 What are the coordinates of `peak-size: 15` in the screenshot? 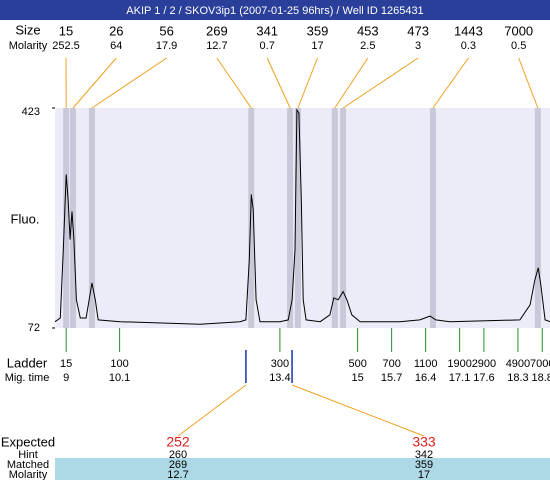 It's located at (66, 30).